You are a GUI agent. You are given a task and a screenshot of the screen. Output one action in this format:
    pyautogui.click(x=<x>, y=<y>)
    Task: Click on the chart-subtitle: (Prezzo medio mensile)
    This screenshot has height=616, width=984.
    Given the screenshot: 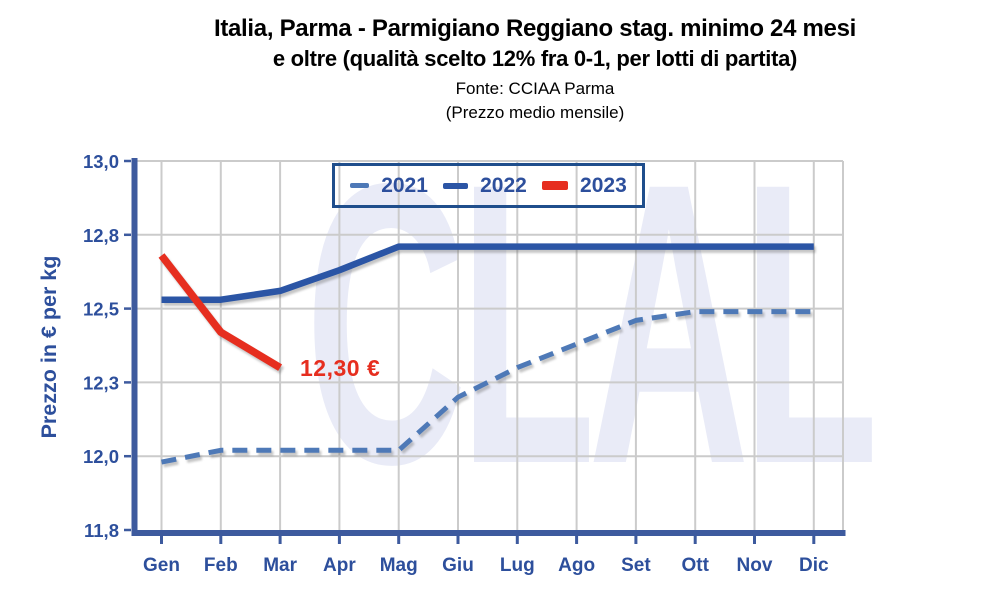 What is the action you would take?
    pyautogui.click(x=535, y=112)
    